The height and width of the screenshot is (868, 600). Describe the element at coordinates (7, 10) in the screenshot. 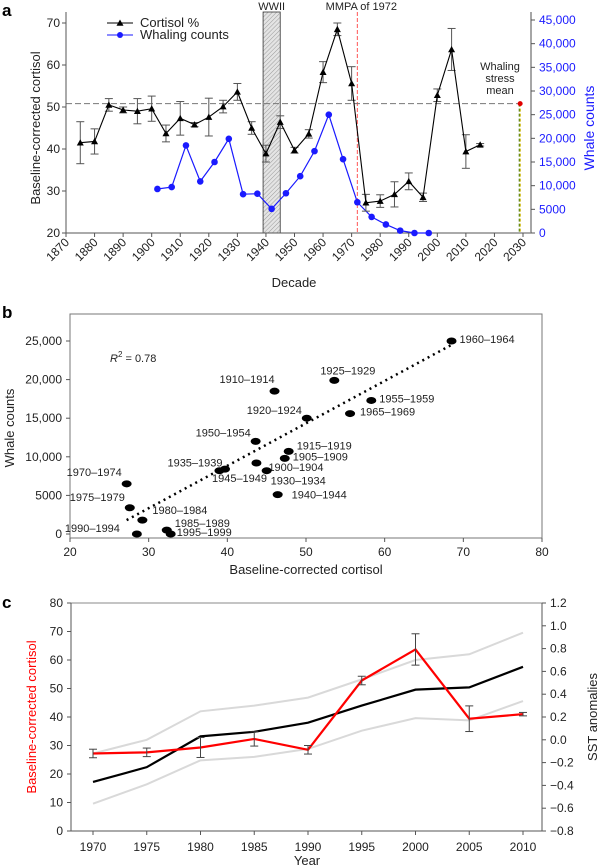

I see `panel-letter-a: a` at that location.